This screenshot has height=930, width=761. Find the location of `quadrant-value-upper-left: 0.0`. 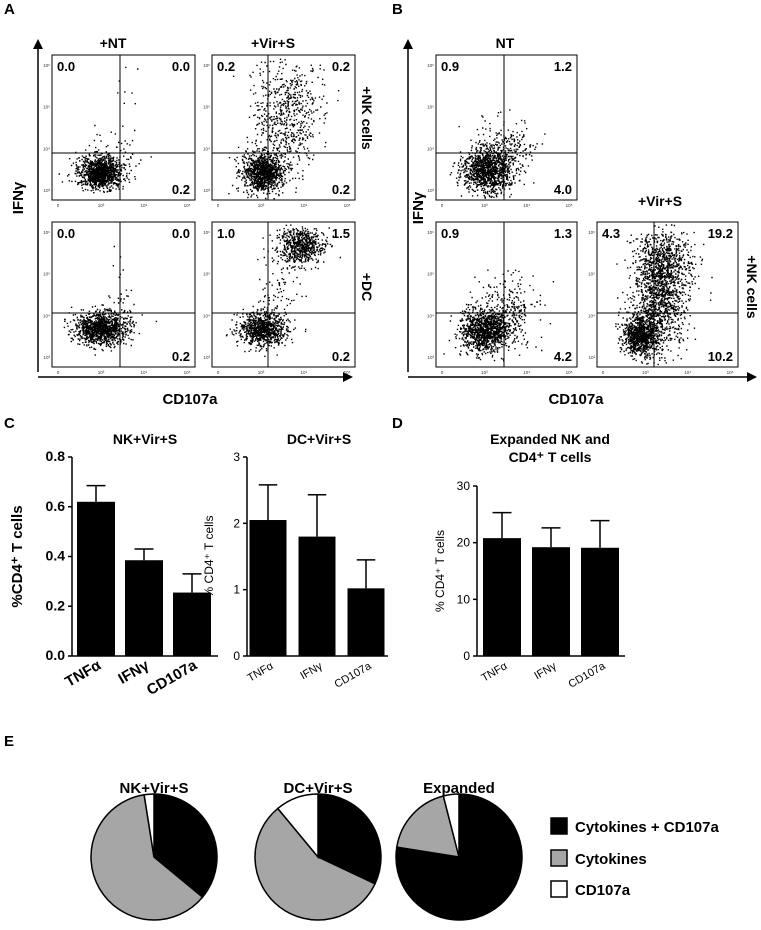

quadrant-value-upper-left: 0.0 is located at coordinates (66, 233).